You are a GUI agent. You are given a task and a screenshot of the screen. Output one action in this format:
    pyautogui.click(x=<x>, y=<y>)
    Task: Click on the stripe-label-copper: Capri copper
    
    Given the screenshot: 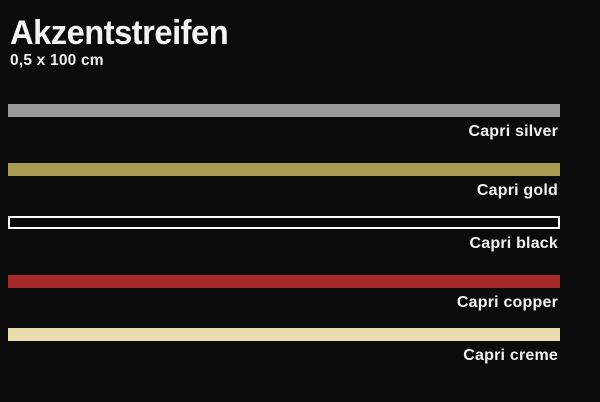 What is the action you would take?
    pyautogui.click(x=507, y=302)
    